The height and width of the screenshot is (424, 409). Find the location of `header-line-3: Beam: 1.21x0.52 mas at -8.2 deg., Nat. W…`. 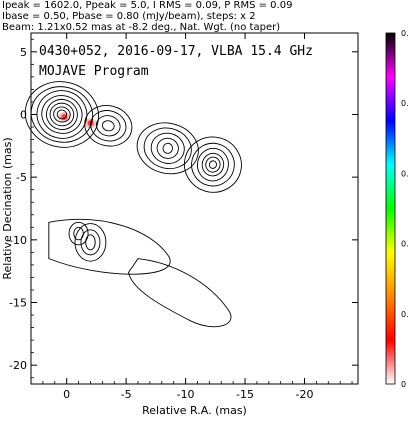

header-line-3: Beam: 1.21x0.52 mas at -8.2 deg., Nat. W… is located at coordinates (141, 27).